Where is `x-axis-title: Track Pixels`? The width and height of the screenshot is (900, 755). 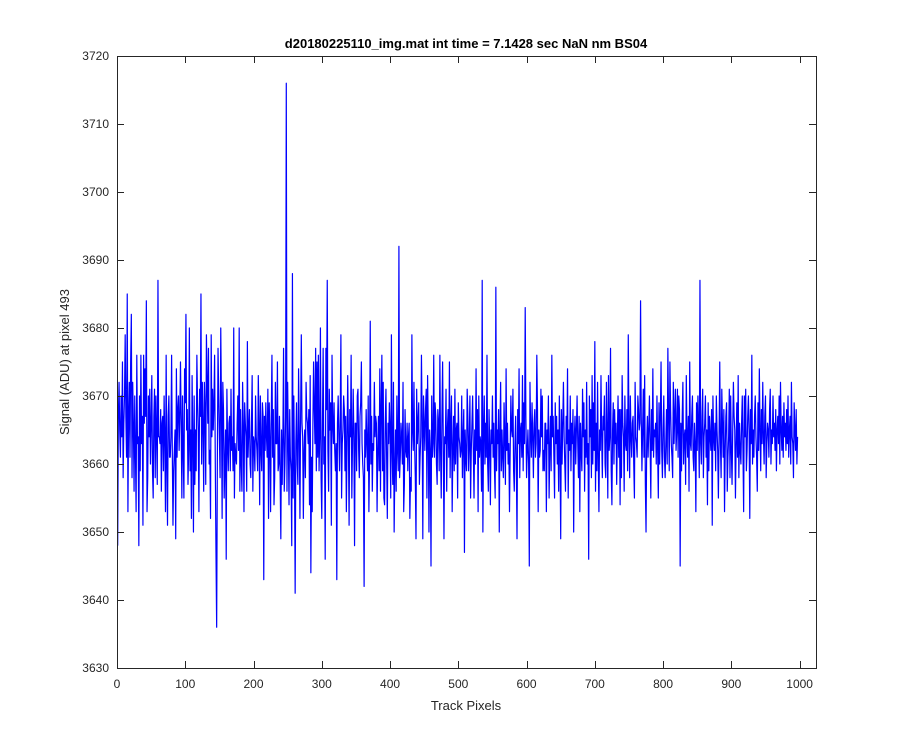
x-axis-title: Track Pixels is located at coordinates (466, 705).